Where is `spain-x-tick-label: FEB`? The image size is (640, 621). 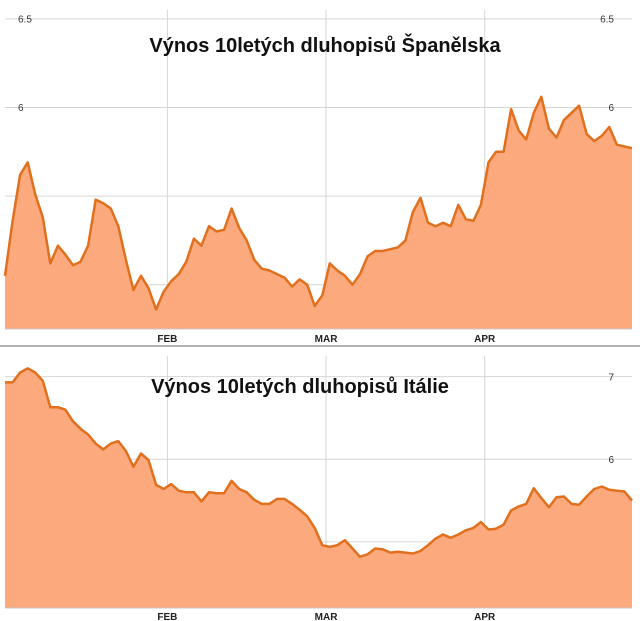
spain-x-tick-label: FEB is located at coordinates (167, 339).